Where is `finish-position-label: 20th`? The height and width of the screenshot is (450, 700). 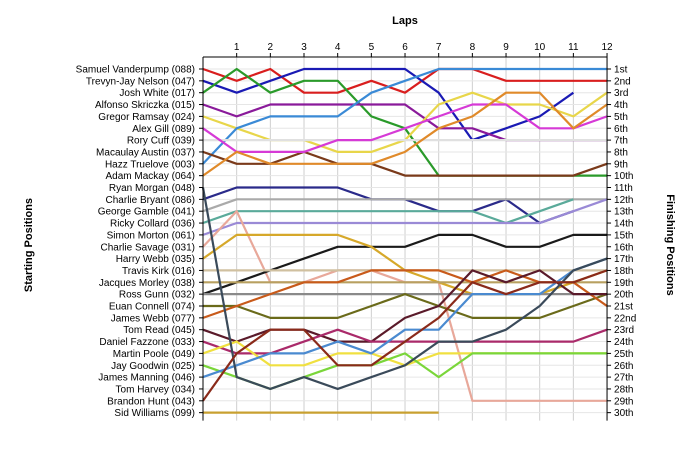 finish-position-label: 20th is located at coordinates (623, 295).